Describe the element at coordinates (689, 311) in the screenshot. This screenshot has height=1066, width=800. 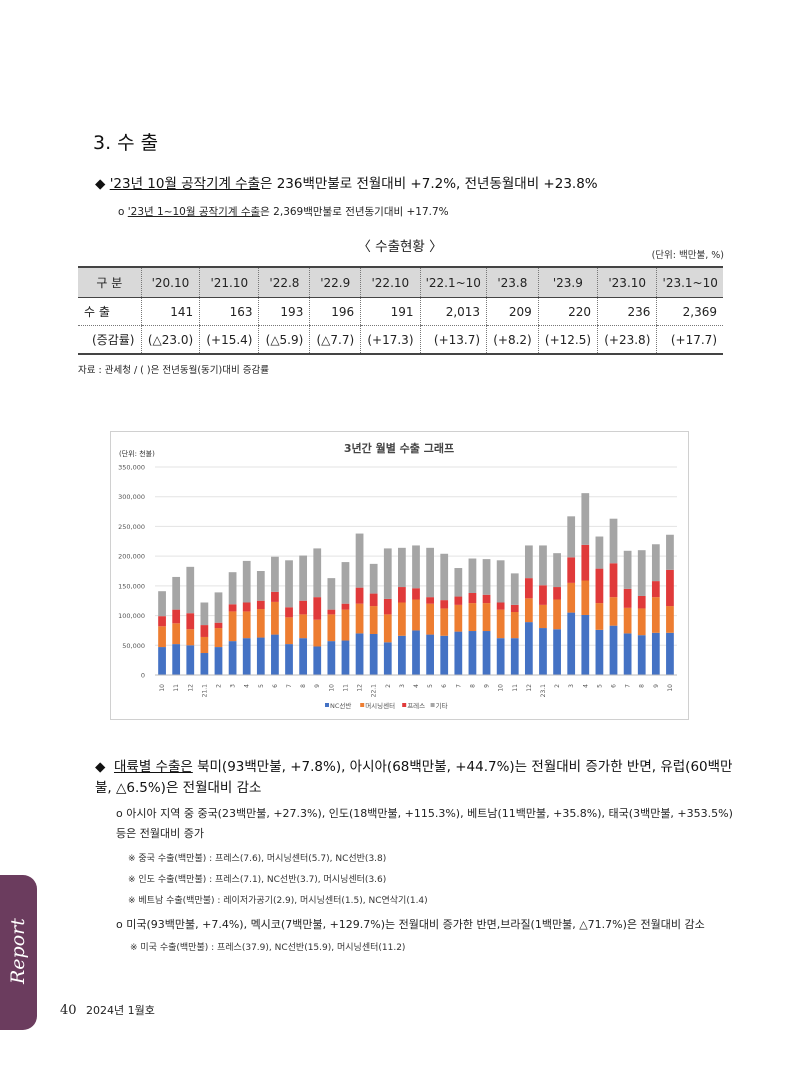
I see `table-cell: 2,369` at that location.